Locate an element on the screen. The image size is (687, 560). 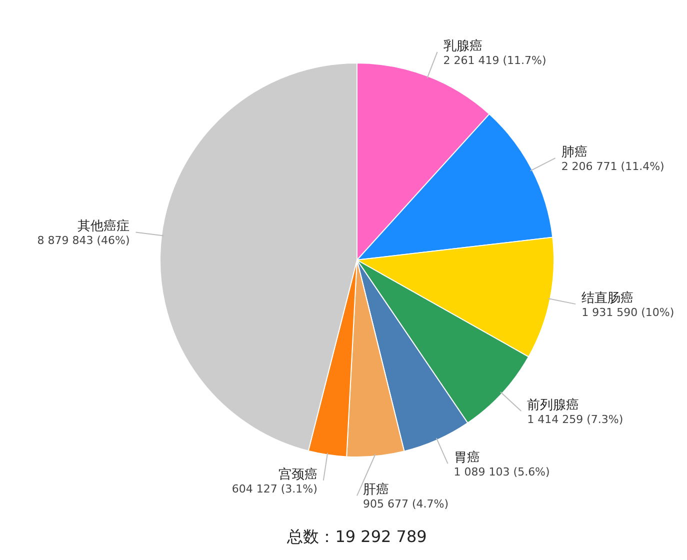
data-label: 604 127 (3.1%) is located at coordinates (275, 489).